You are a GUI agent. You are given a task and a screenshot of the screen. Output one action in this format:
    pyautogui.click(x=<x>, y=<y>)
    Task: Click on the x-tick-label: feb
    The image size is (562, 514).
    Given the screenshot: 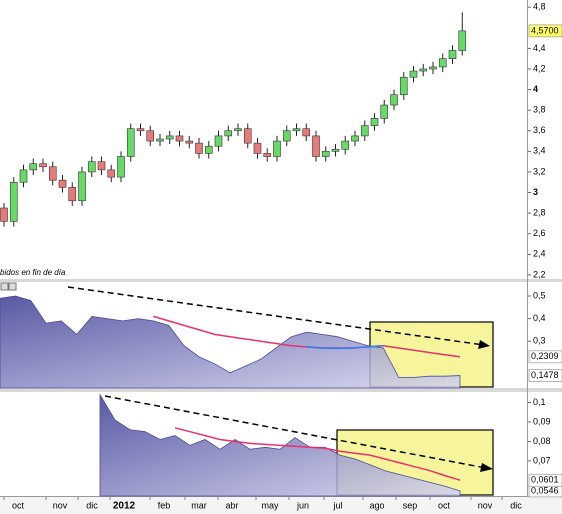 What is the action you would take?
    pyautogui.click(x=164, y=505)
    